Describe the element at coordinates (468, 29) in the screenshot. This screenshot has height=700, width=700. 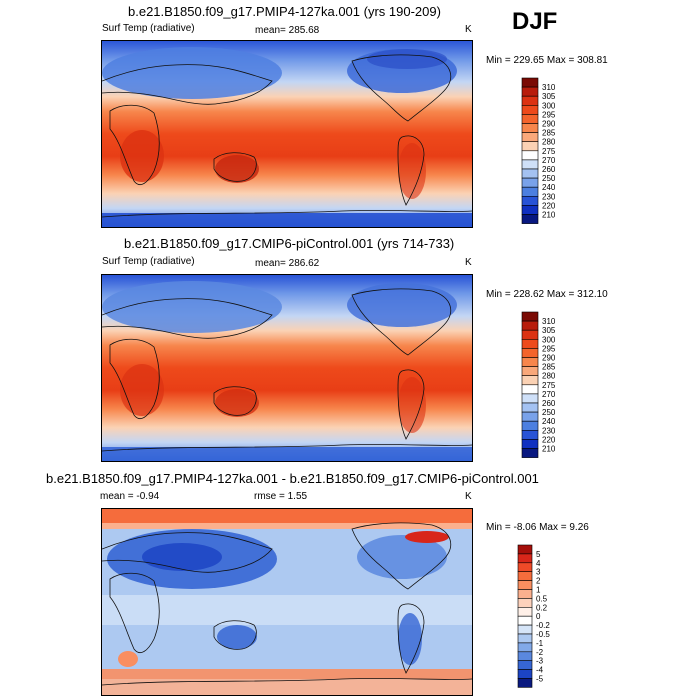
I see `panel1-units: K` at that location.